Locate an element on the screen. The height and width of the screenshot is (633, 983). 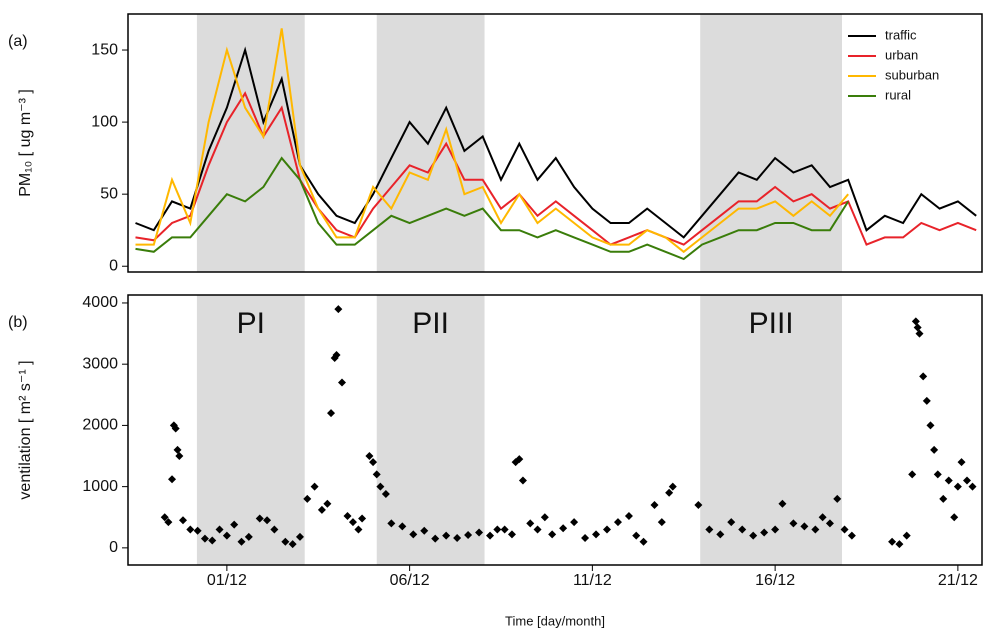
x-tick-label: 16/12 is located at coordinates (775, 580).